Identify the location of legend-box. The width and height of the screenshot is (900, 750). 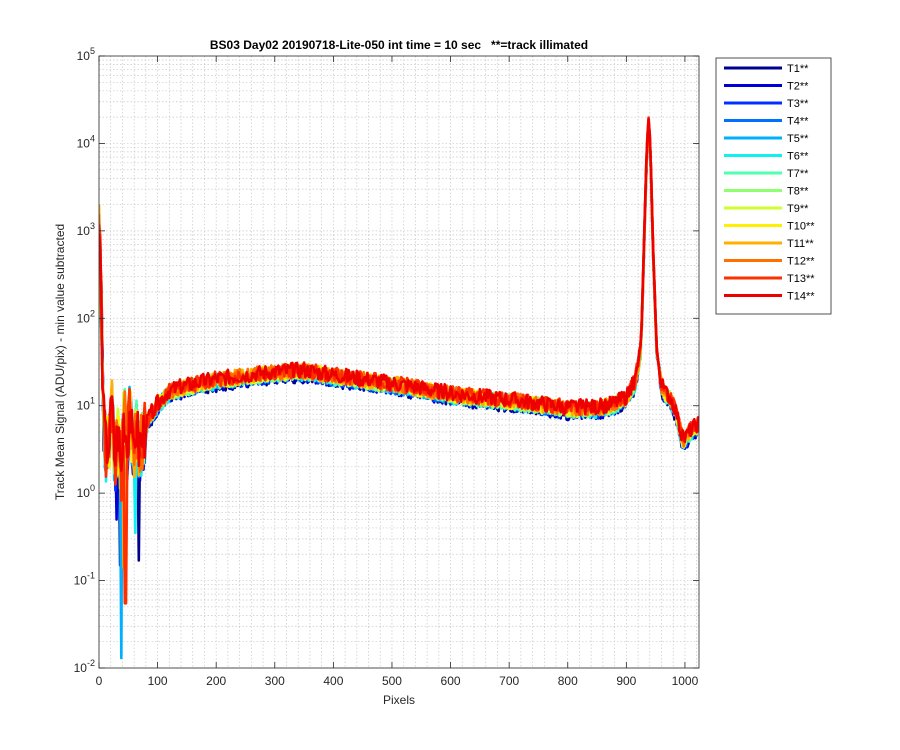
(773, 186).